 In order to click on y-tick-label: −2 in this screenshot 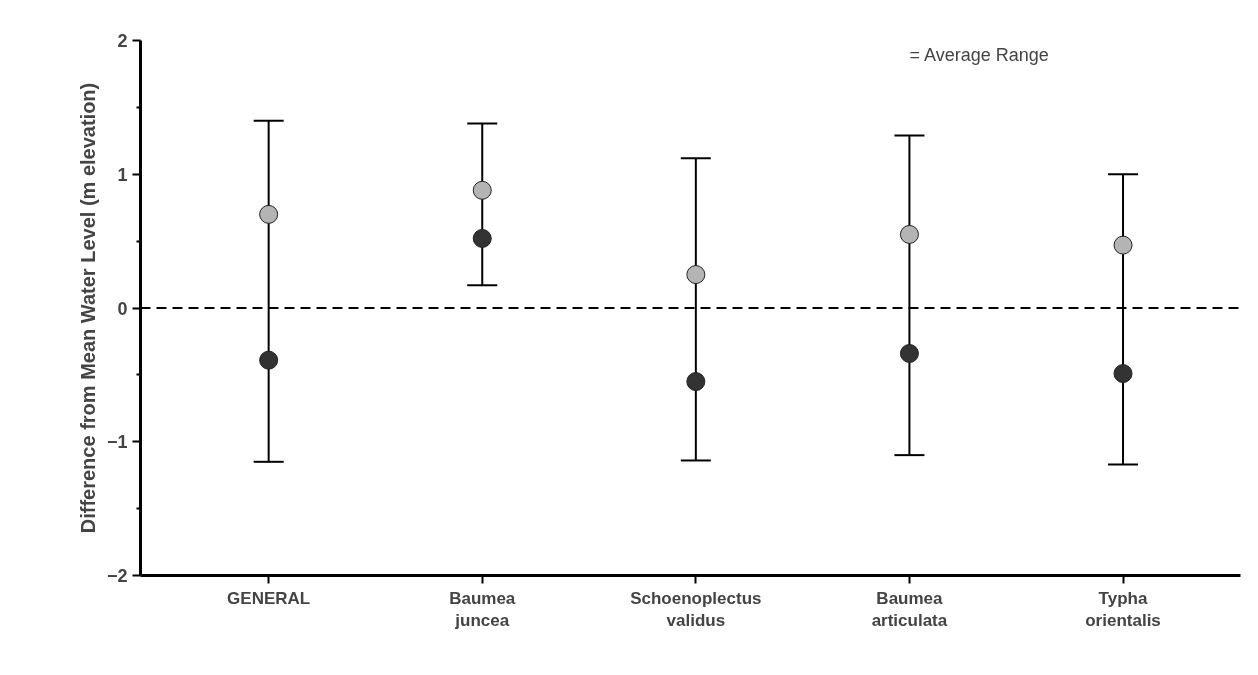, I will do `click(117, 576)`.